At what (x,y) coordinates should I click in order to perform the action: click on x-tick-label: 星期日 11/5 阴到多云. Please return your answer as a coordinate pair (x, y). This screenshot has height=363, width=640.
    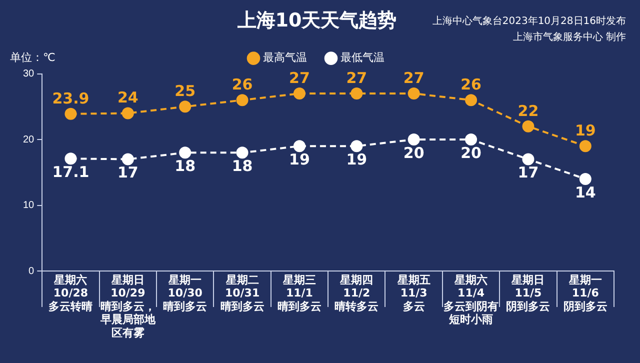
    Looking at the image, I should click on (528, 293).